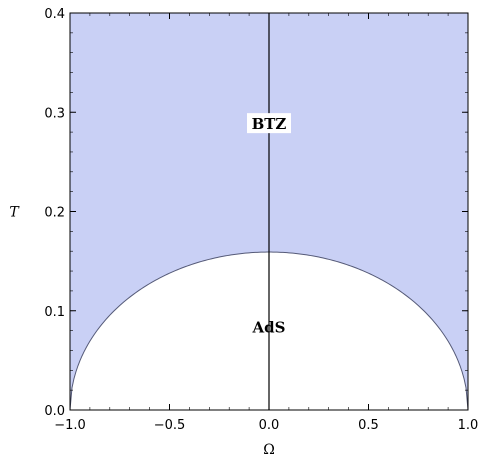 The image size is (485, 470). What do you see at coordinates (70, 425) in the screenshot?
I see `x-tick-label: −1.0` at bounding box center [70, 425].